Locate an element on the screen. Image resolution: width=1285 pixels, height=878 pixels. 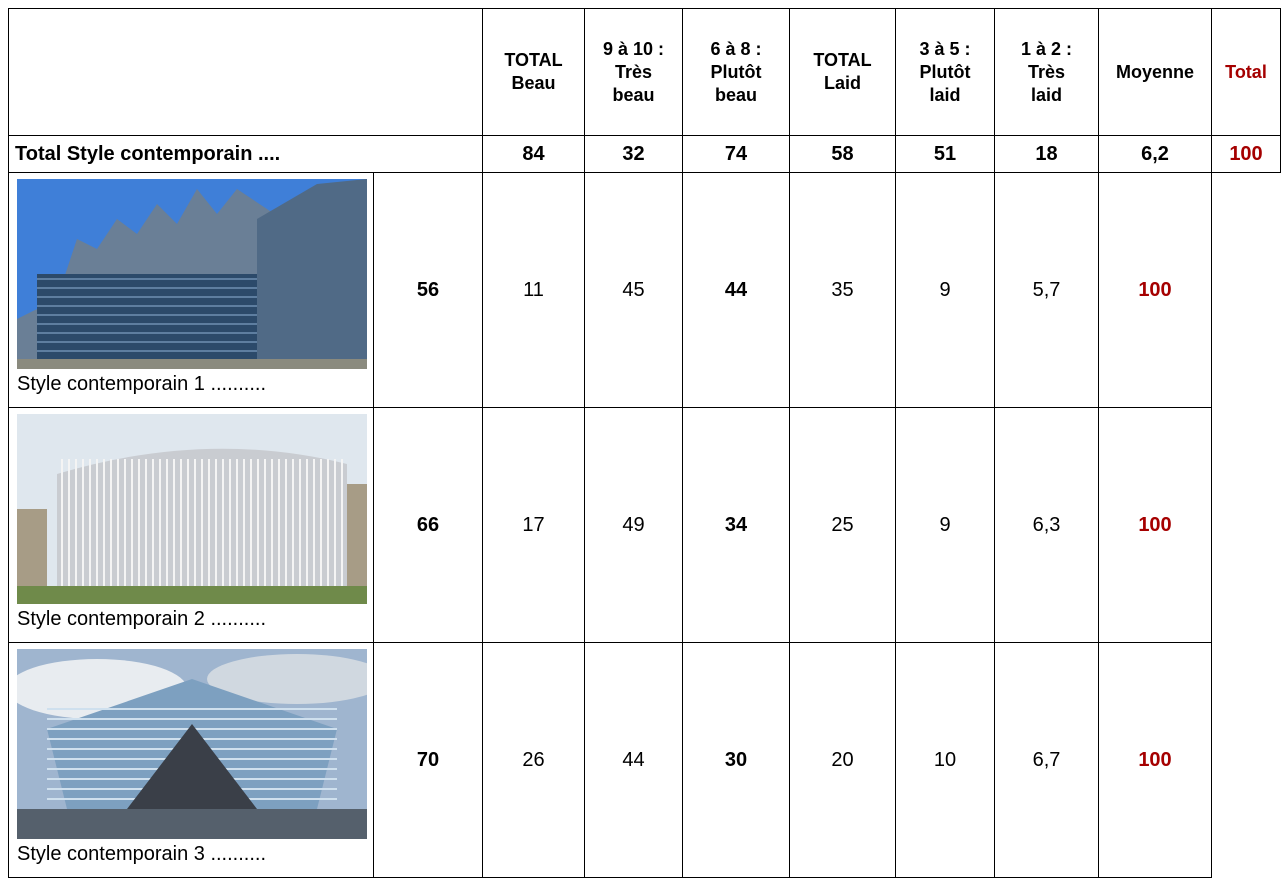
value-cell: 10 is located at coordinates (945, 760).